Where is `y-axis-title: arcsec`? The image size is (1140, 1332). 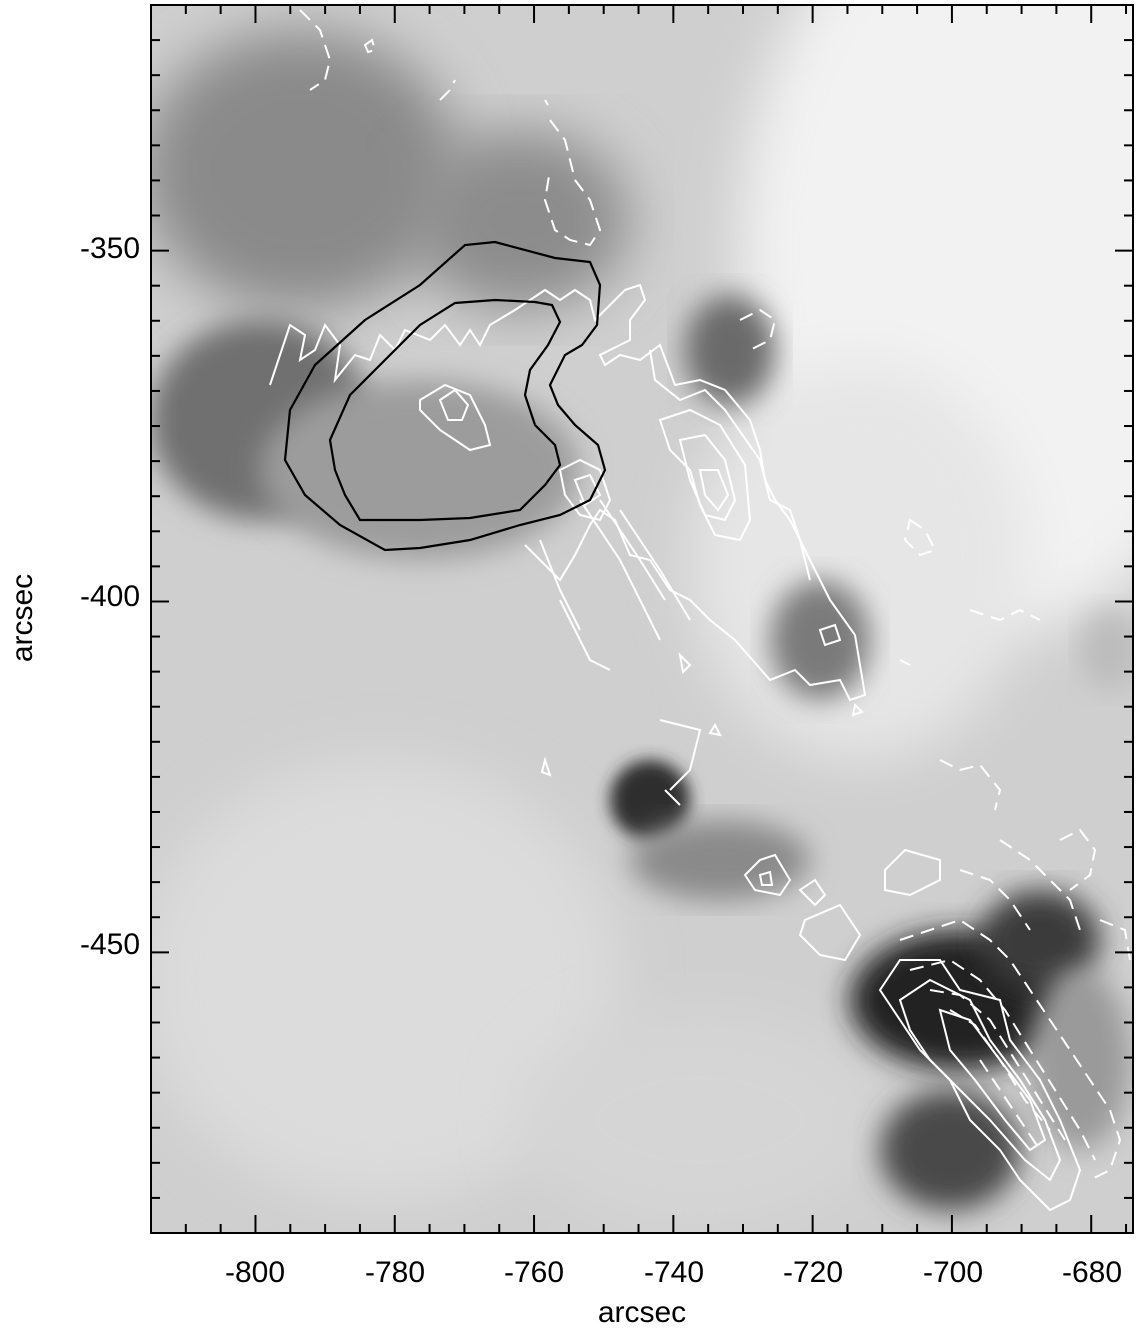 y-axis-title: arcsec is located at coordinates (22, 618).